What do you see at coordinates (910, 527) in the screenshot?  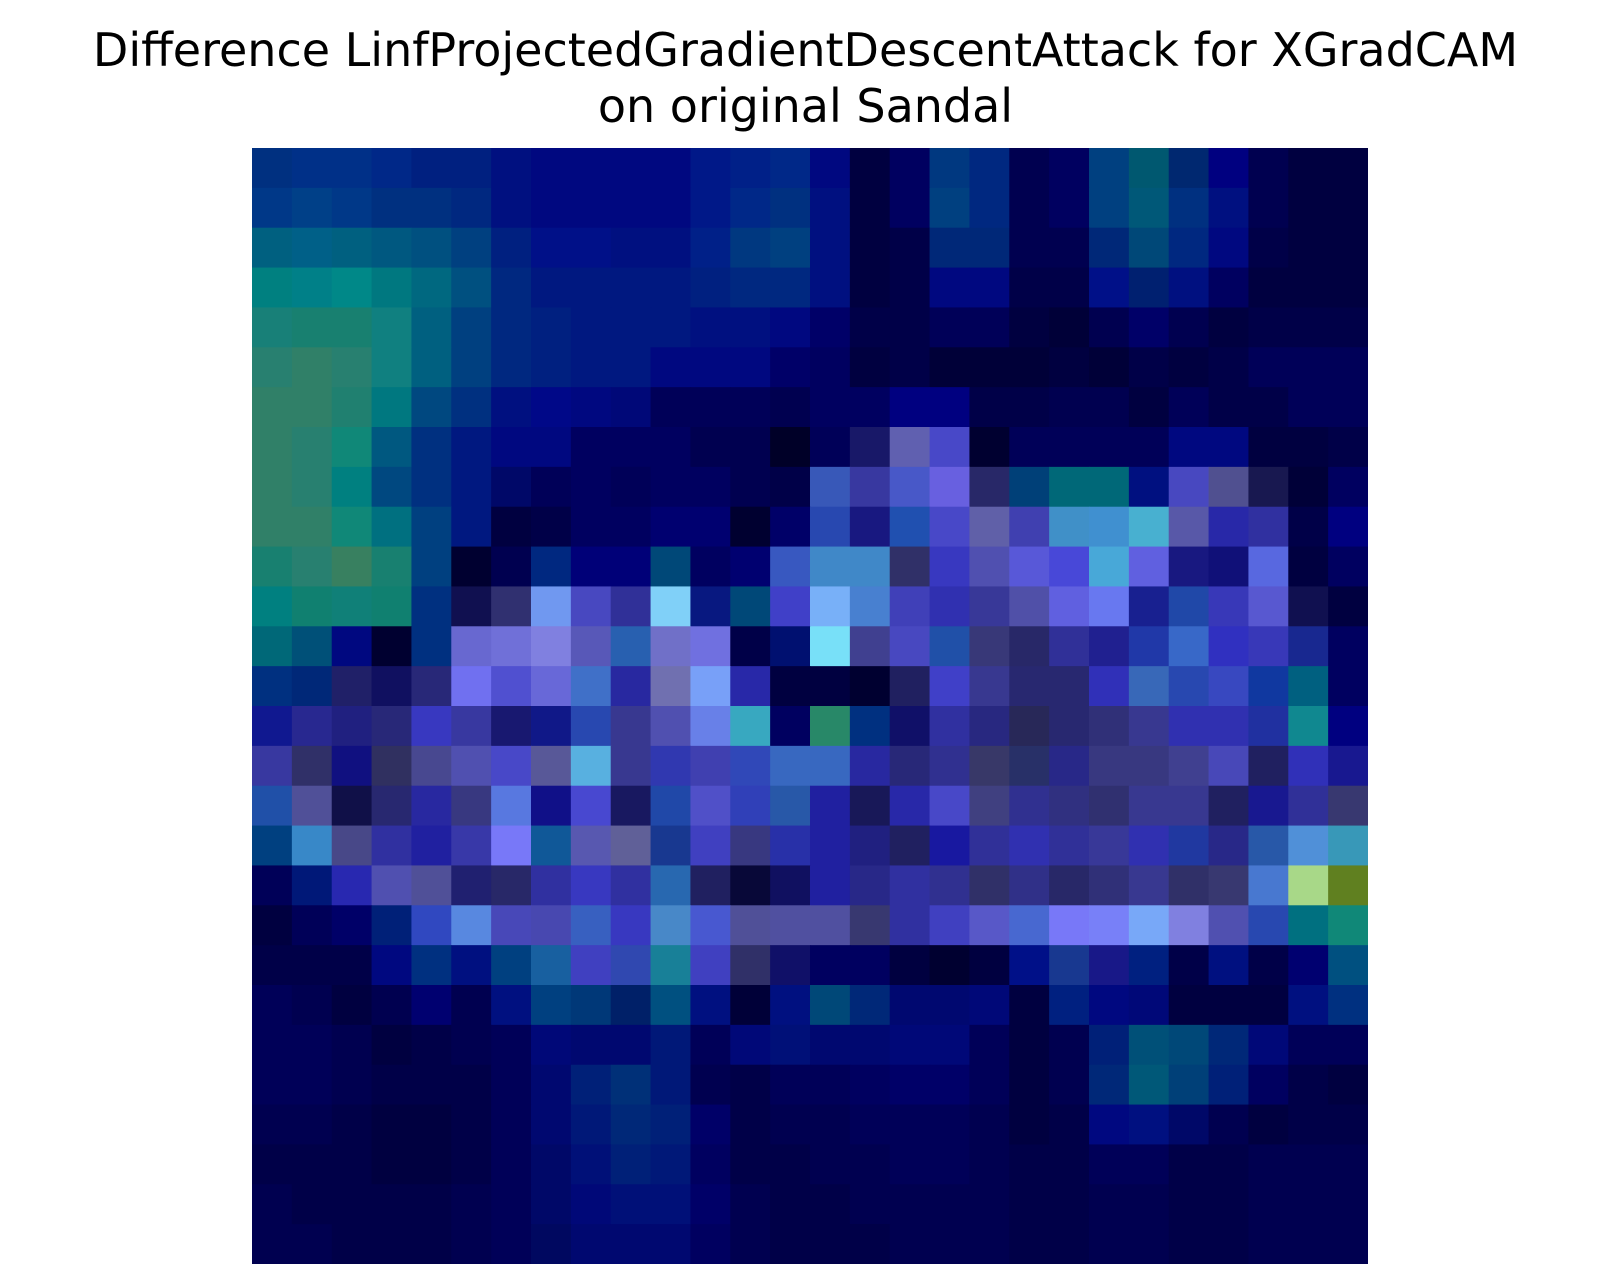 I see `heatmap-cell-r9-c16` at bounding box center [910, 527].